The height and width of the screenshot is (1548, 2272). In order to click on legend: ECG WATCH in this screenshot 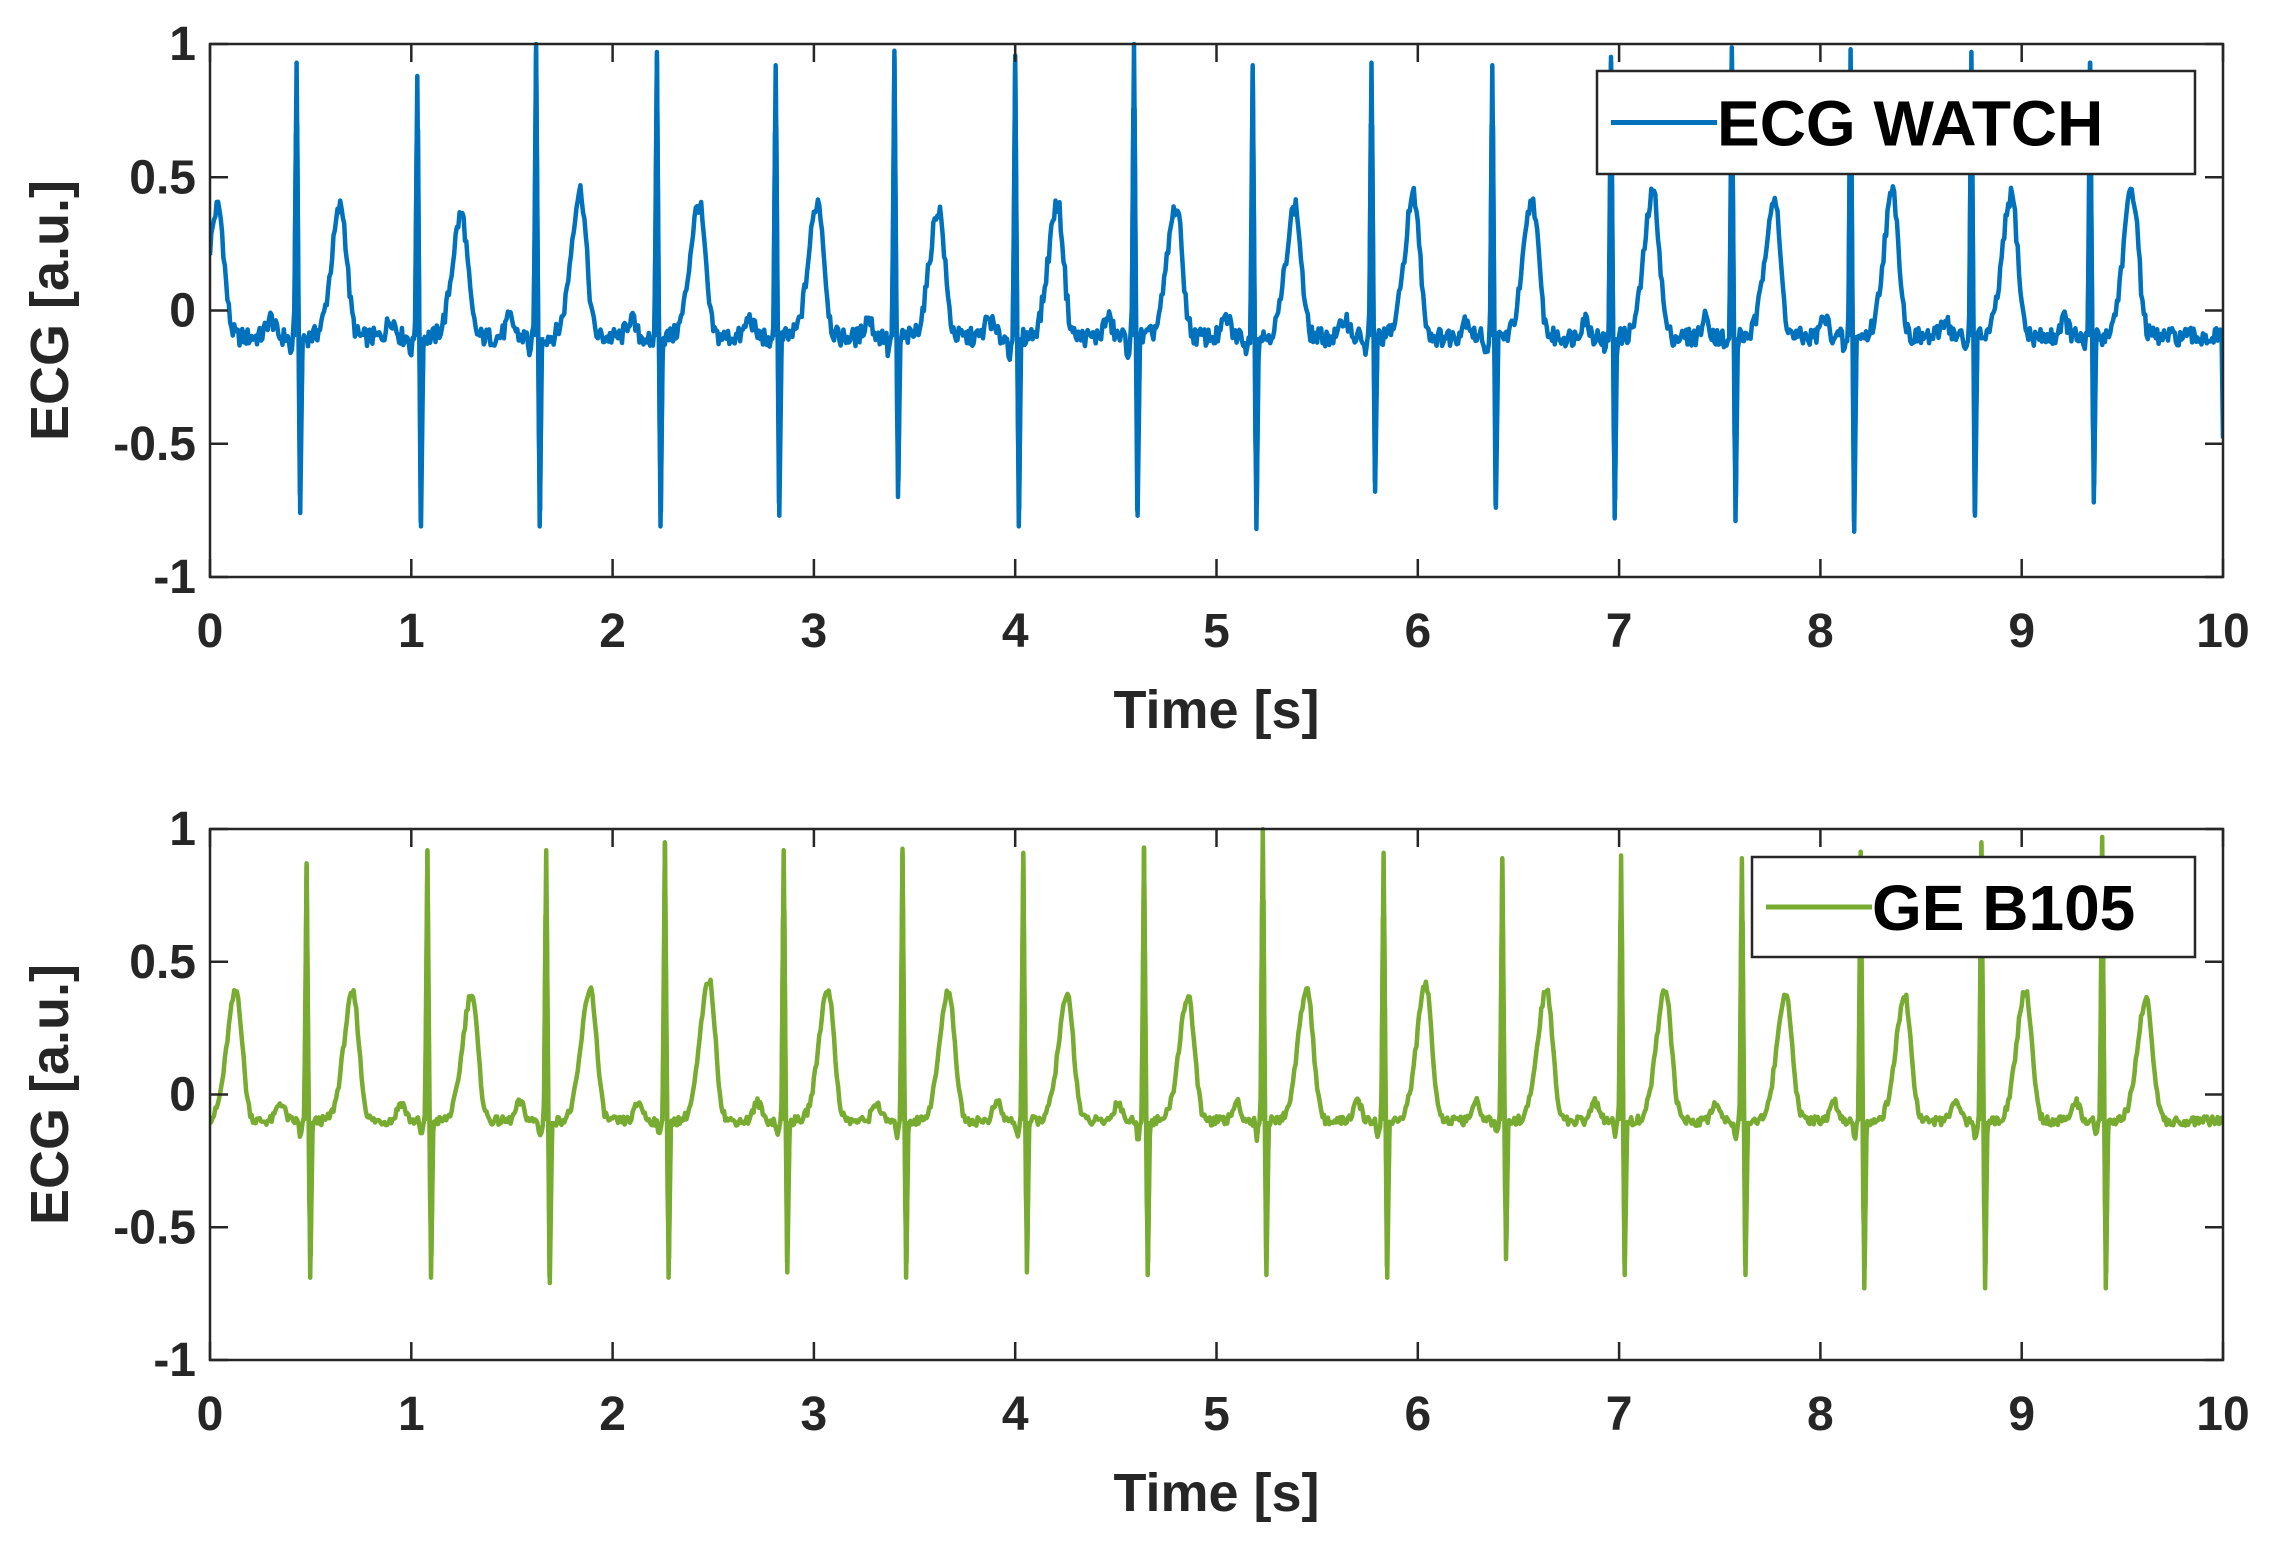, I will do `click(1896, 122)`.